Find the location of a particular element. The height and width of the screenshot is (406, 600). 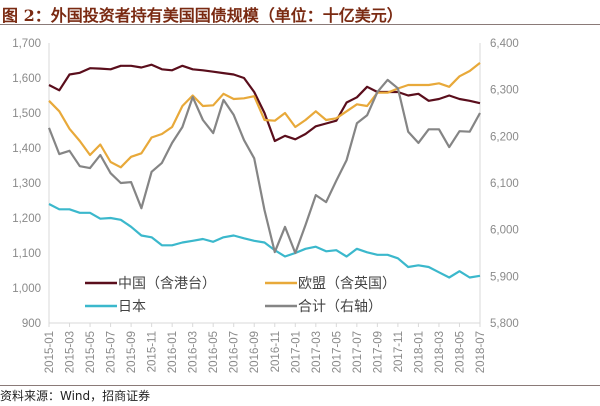

x-tick-label: 2018-05 is located at coordinates (460, 352).